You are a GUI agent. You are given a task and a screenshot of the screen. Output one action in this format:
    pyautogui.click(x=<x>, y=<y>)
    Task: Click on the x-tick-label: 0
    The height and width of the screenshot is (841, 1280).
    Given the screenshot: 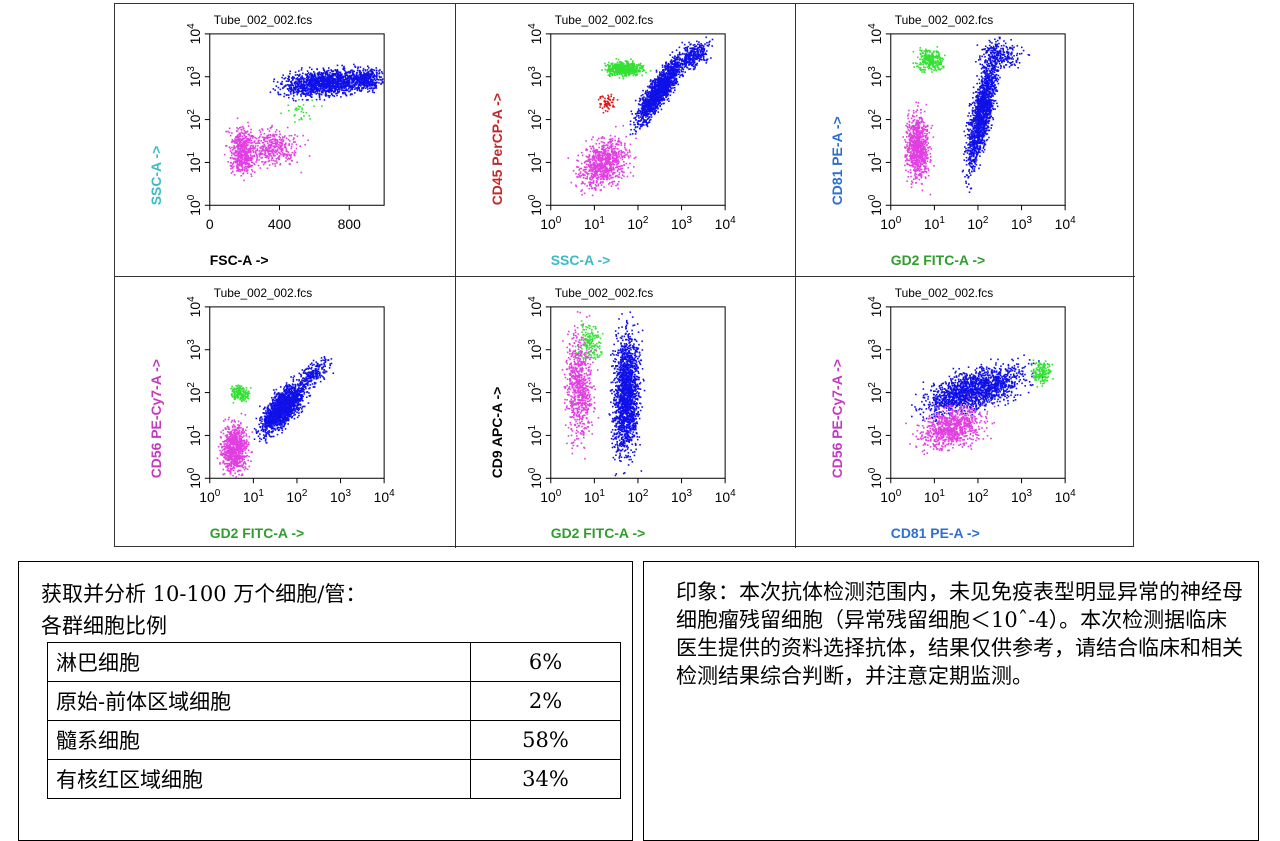 What is the action you would take?
    pyautogui.click(x=210, y=224)
    